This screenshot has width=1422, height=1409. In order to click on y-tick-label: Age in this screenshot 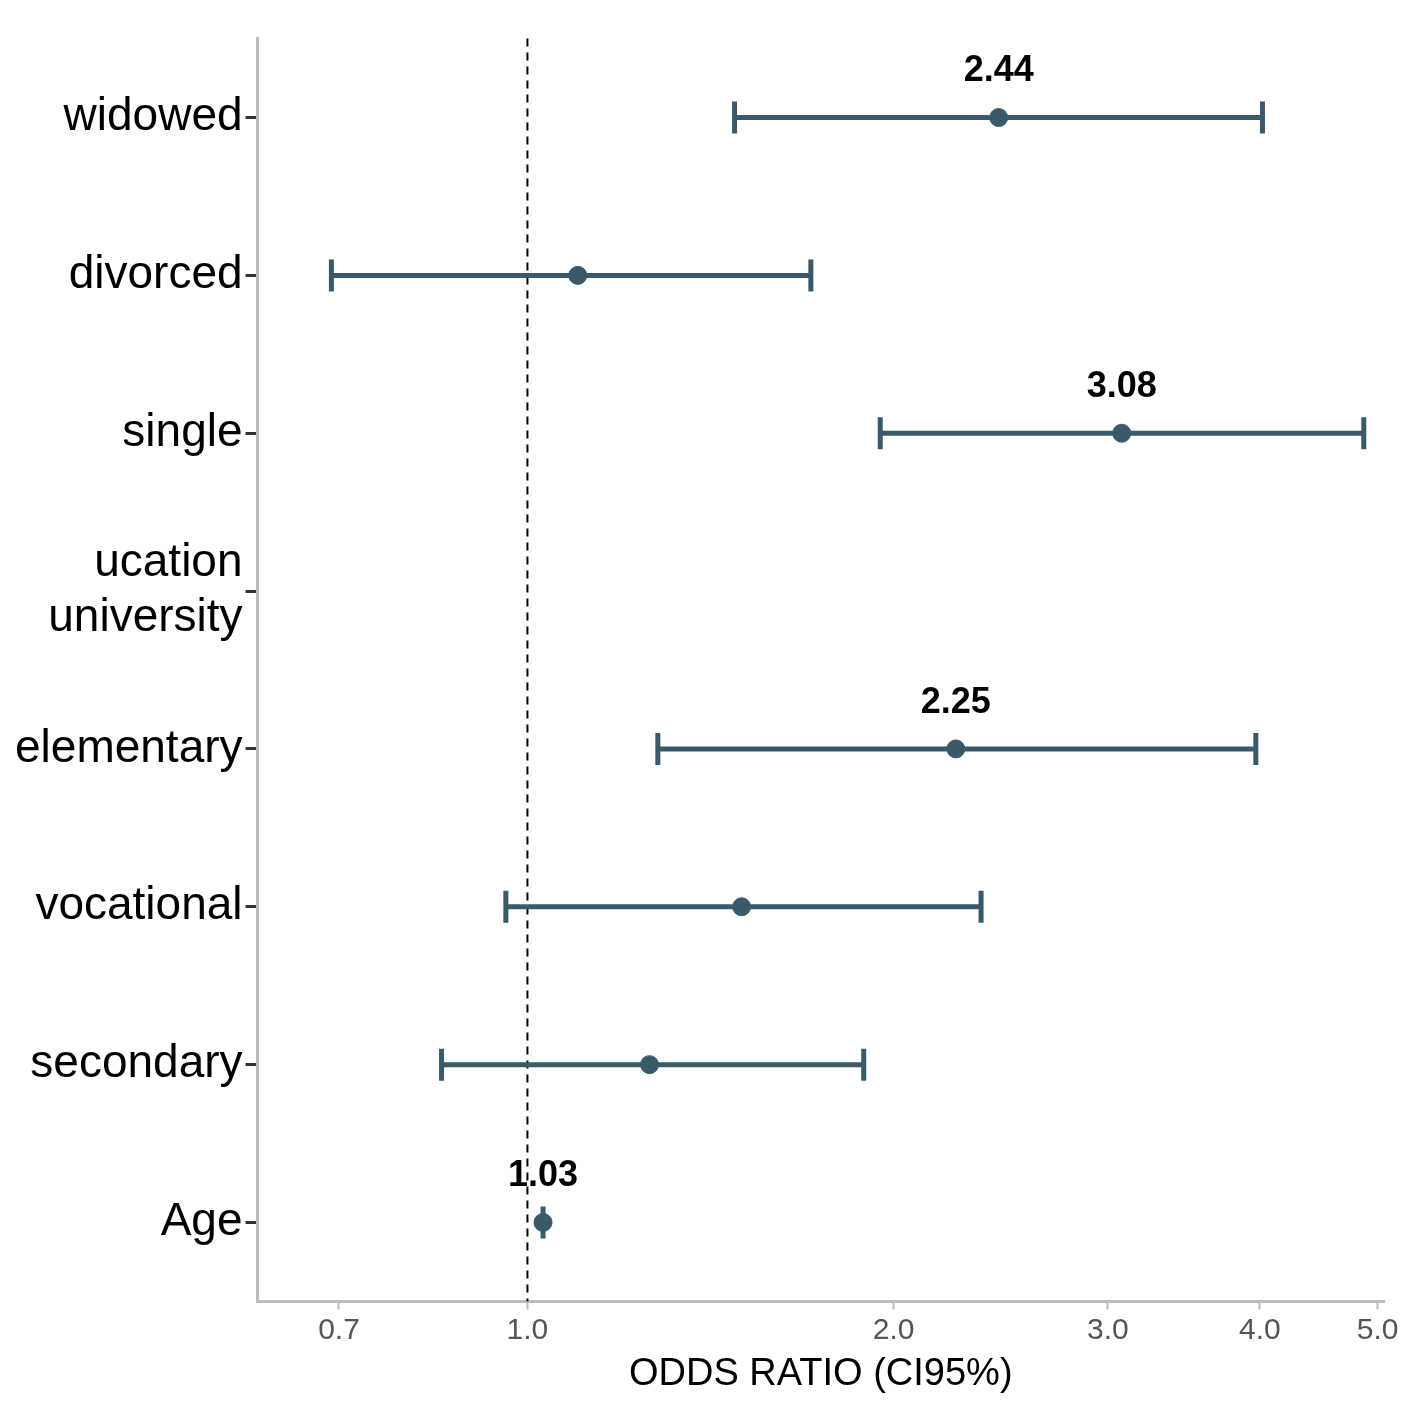, I will do `click(201, 1219)`.